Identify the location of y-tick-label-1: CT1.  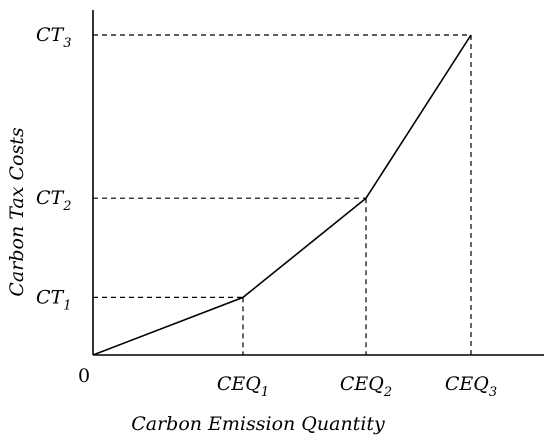
(54, 299).